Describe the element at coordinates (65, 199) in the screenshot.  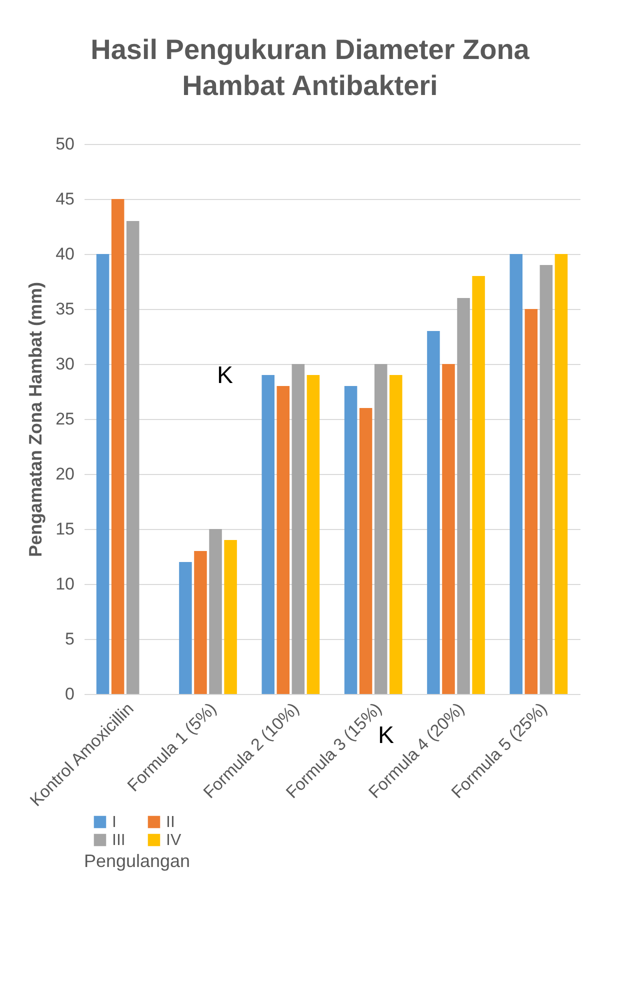
I see `y-tick-label: 45` at that location.